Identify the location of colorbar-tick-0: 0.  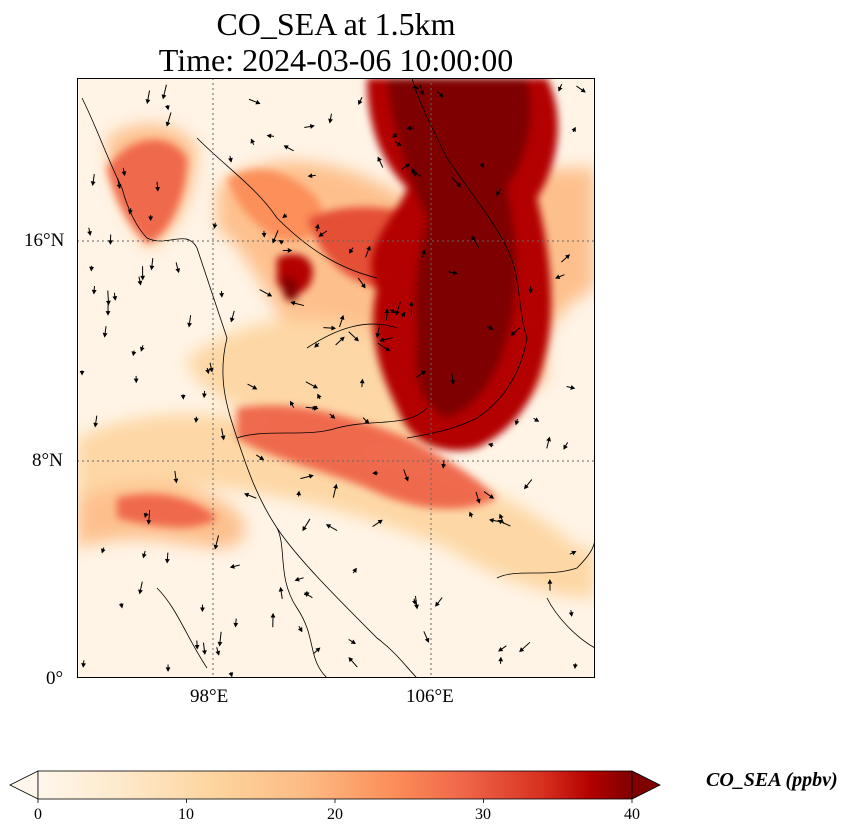
(38, 814).